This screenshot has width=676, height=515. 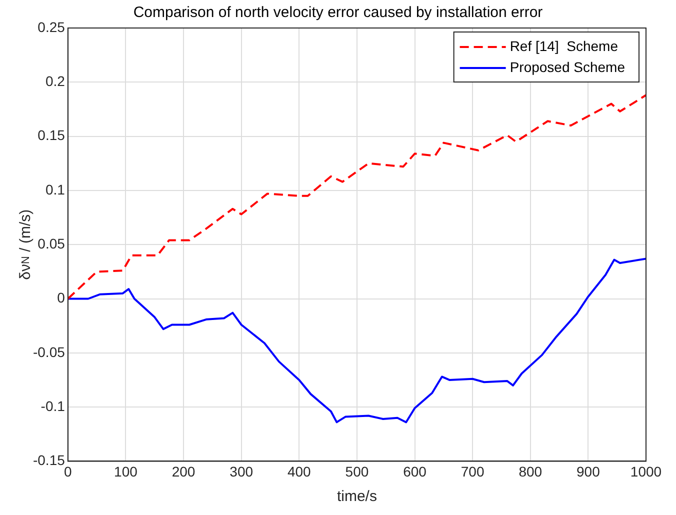 What do you see at coordinates (25, 244) in the screenshot?
I see `y-axis-title: δνN / (m/s)` at bounding box center [25, 244].